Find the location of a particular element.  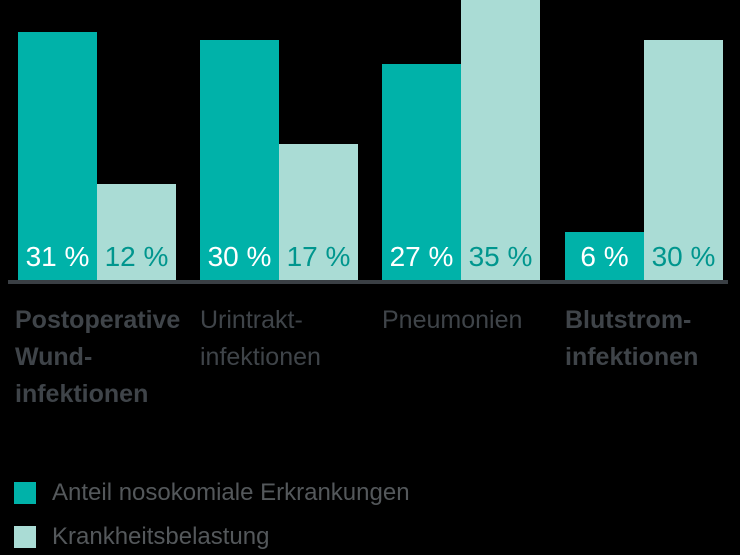

legend-label: Anteil nosokomiale Erkrankungen is located at coordinates (231, 492).